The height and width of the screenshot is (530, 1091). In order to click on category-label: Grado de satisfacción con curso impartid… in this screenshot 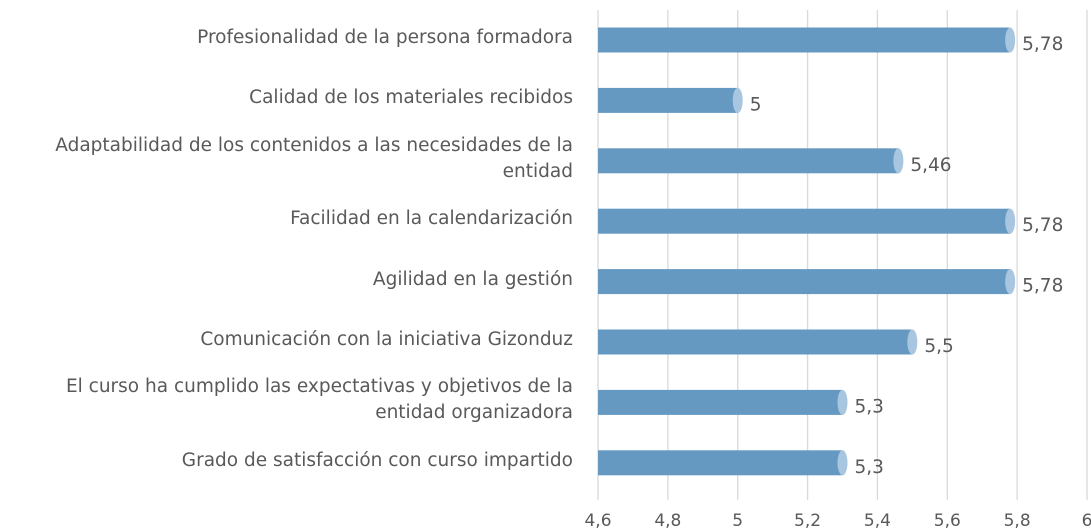, I will do `click(377, 460)`.